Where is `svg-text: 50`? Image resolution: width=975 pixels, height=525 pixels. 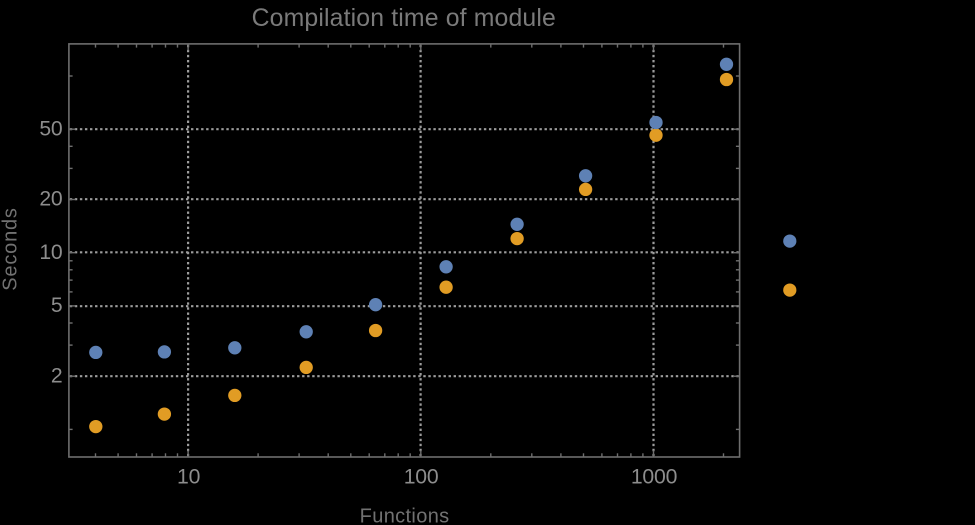
svg-text: 50 is located at coordinates (50, 128).